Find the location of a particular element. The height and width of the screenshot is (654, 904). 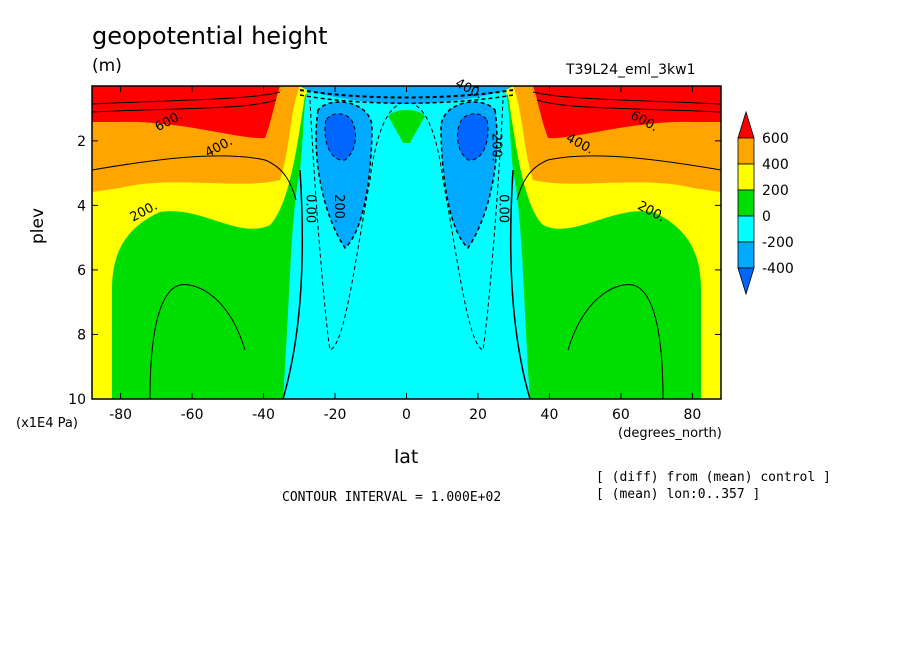

y-axis-units: (x1E4 Pa) is located at coordinates (47, 423).